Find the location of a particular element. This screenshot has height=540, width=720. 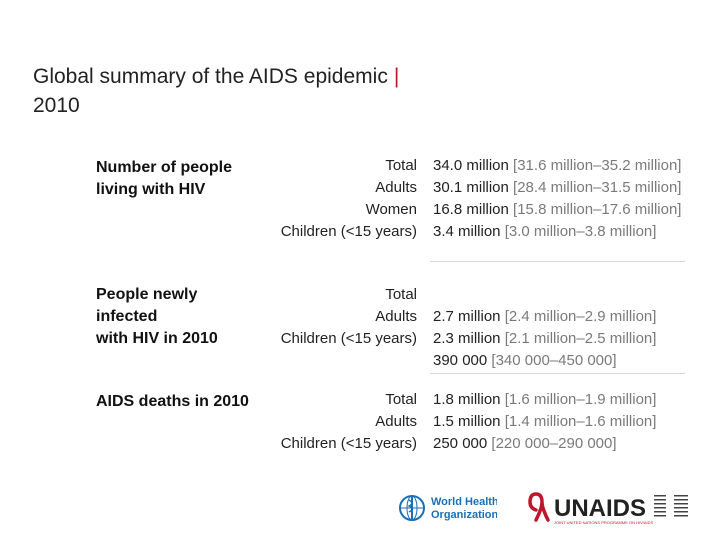

section-label-new-infections: People newly infected with HIV in 2010 is located at coordinates (157, 317).